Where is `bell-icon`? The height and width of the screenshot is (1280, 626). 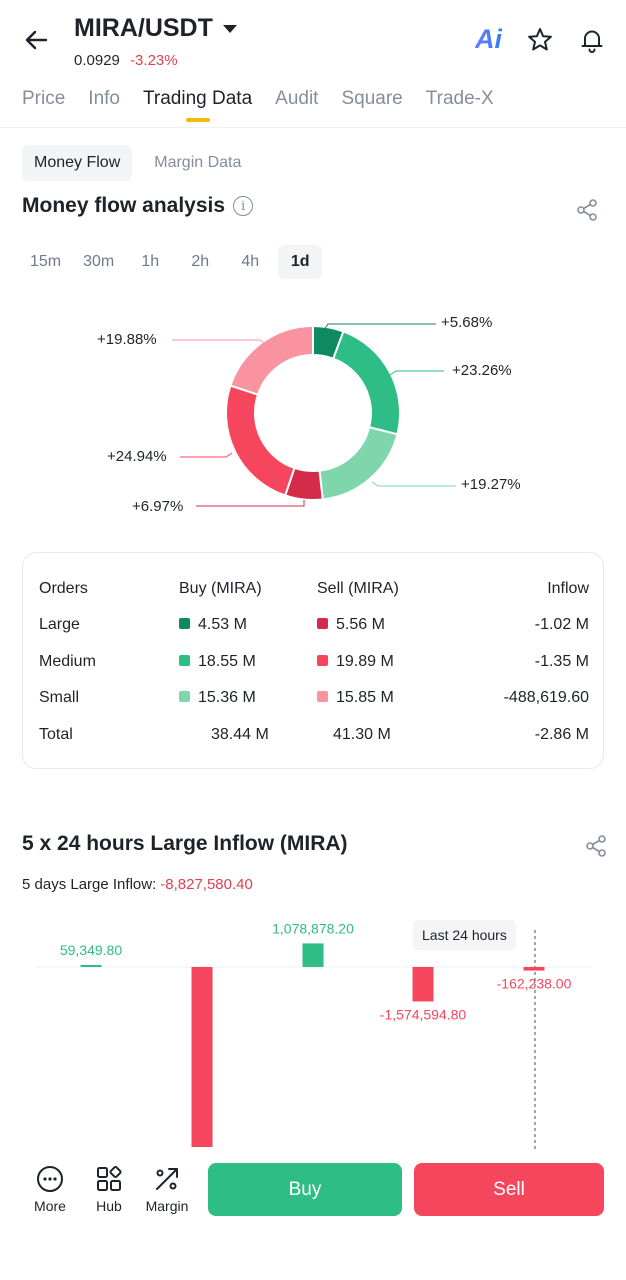
bell-icon is located at coordinates (592, 40).